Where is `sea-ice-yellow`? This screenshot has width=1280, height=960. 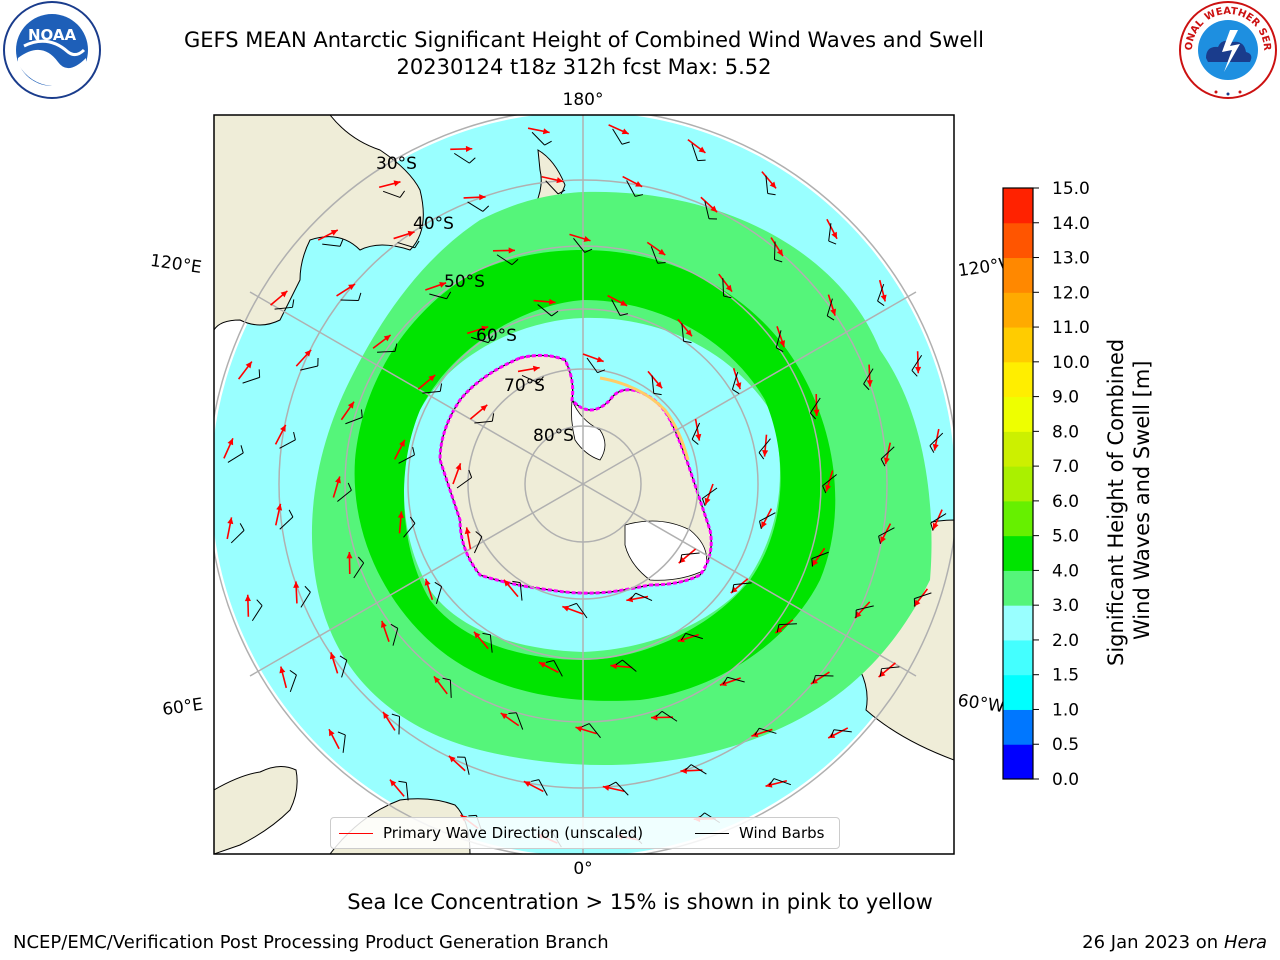 sea-ice-yellow is located at coordinates (644, 418).